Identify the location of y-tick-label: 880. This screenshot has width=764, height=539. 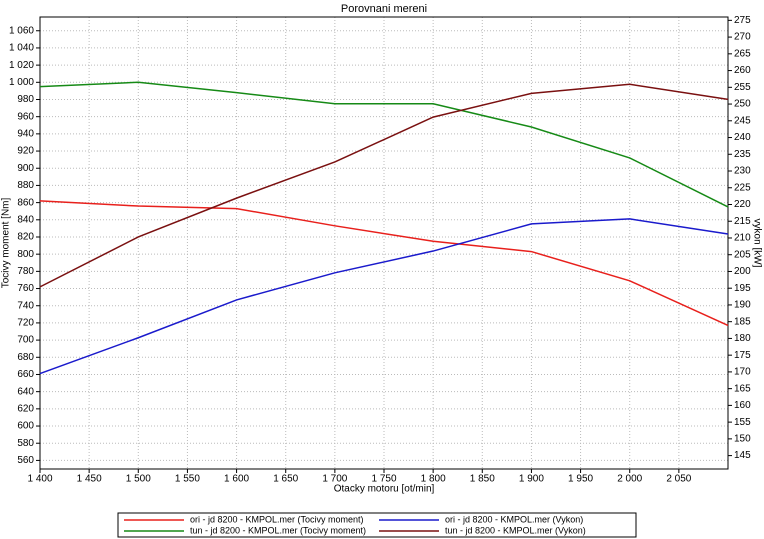
(25, 185).